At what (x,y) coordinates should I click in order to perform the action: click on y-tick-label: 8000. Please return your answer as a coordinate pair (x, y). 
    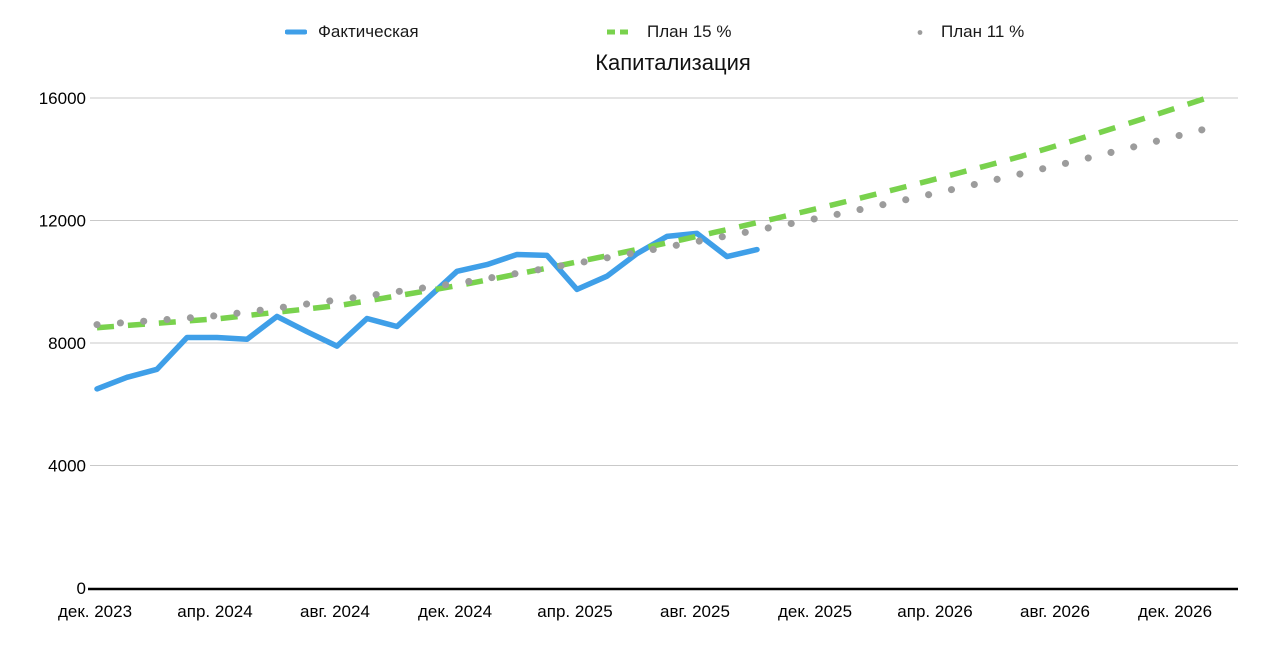
    Looking at the image, I should click on (67, 343).